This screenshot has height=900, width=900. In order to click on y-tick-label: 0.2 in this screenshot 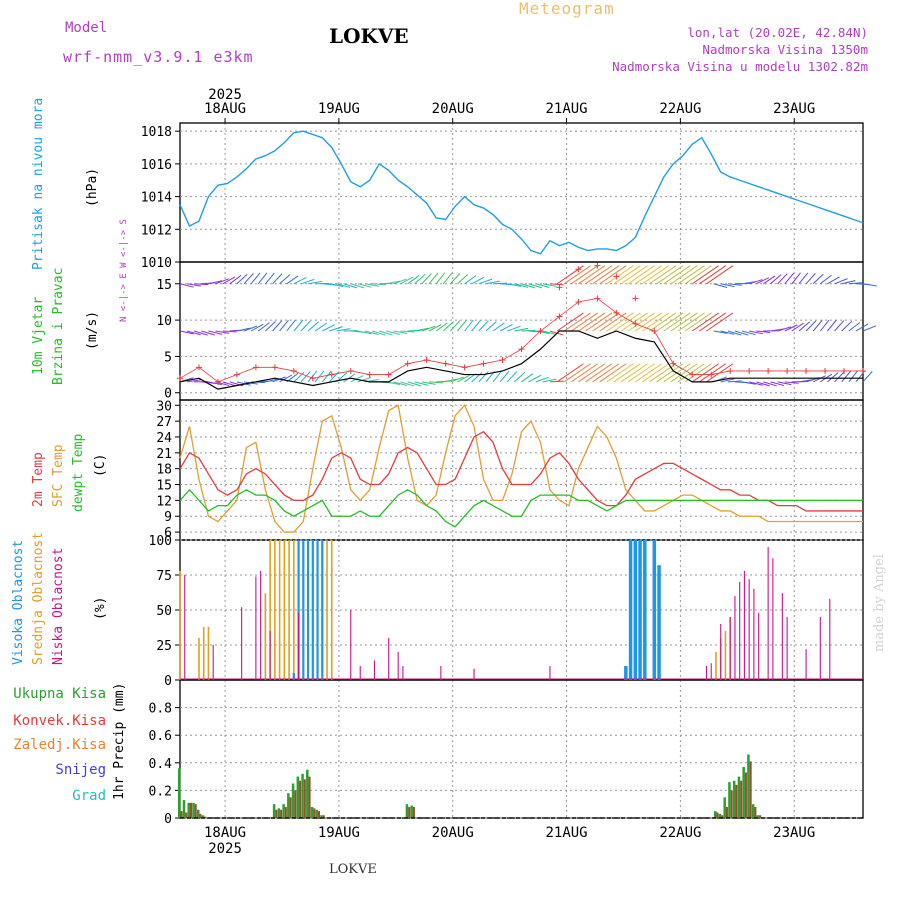, I will do `click(160, 791)`.